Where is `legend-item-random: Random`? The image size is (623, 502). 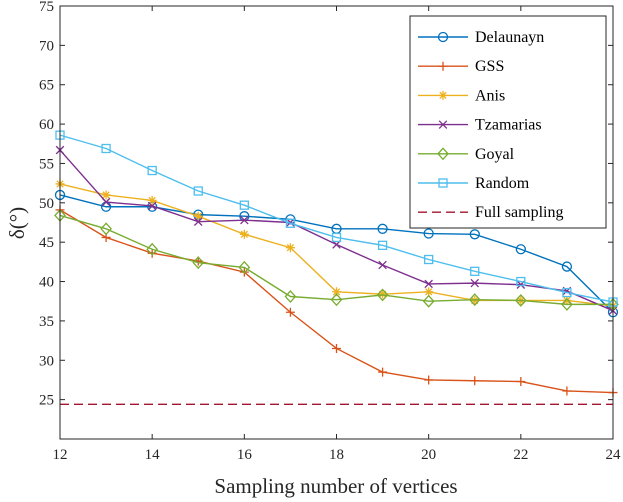 legend-item-random: Random is located at coordinates (474, 183).